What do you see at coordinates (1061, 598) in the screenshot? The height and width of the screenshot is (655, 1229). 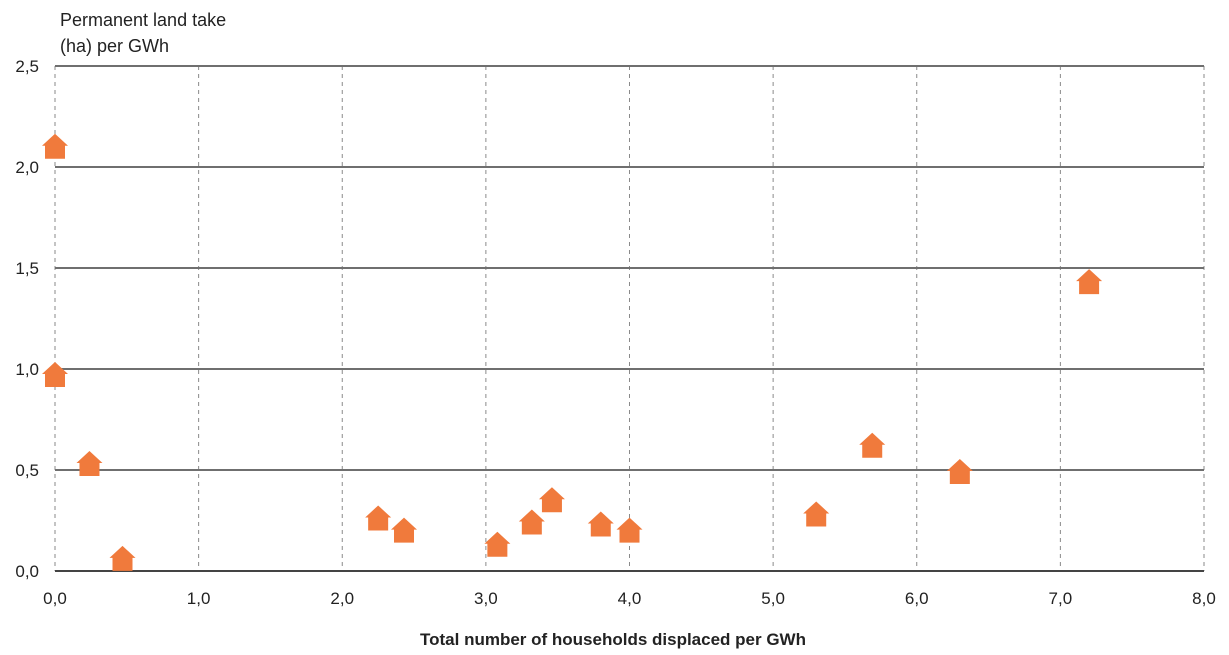 I see `x-tick-label: 7,0` at bounding box center [1061, 598].